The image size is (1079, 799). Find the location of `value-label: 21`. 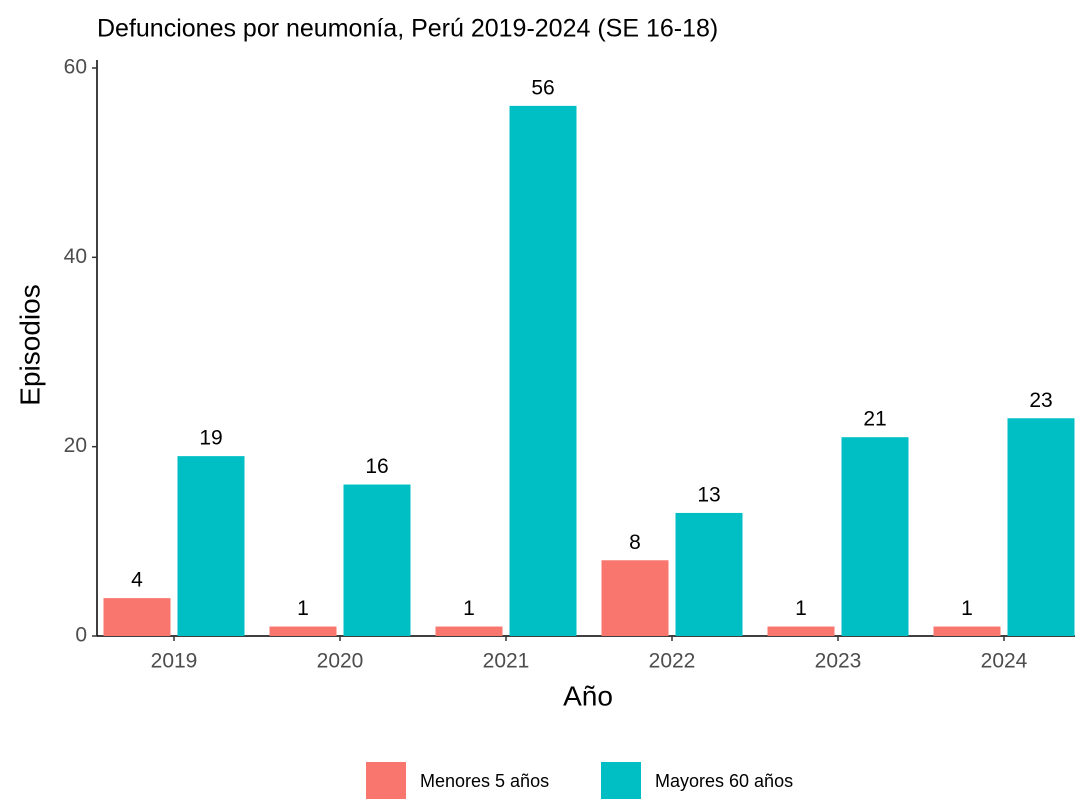

value-label: 21 is located at coordinates (874, 419).